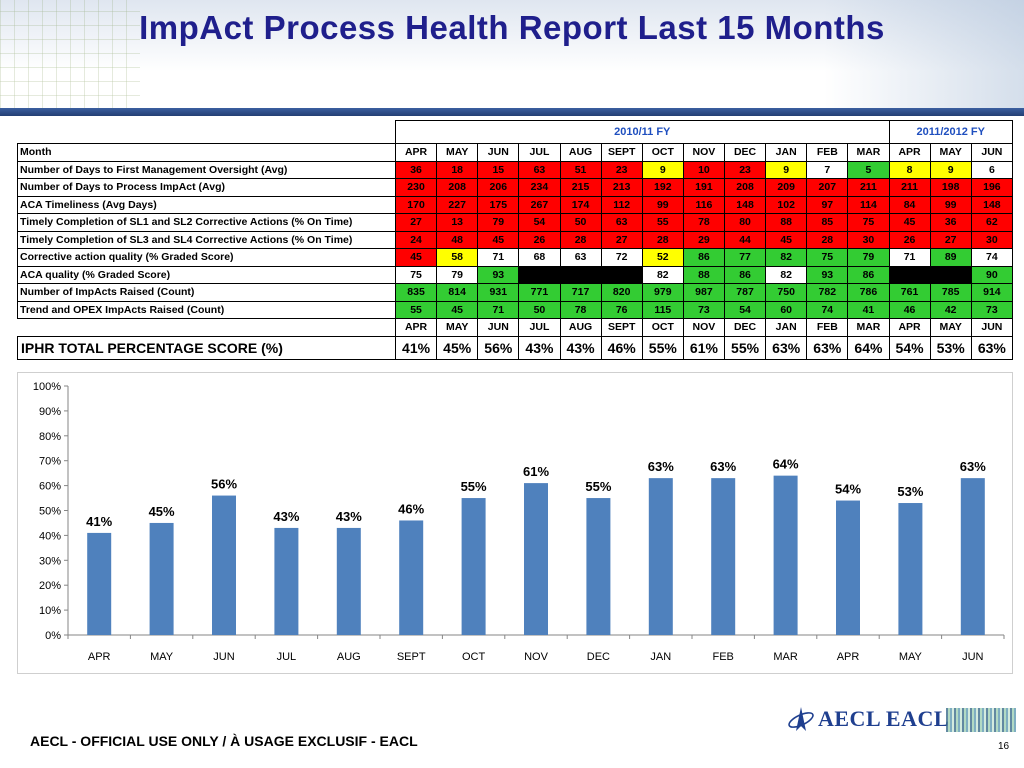 This screenshot has width=1024, height=768. I want to click on x-tick-label: APR, so click(99, 657).